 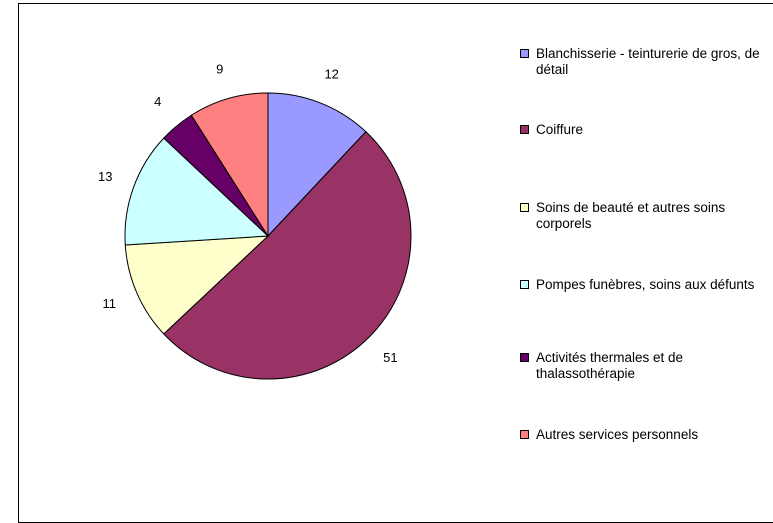 I want to click on data-label: 51, so click(x=390, y=357).